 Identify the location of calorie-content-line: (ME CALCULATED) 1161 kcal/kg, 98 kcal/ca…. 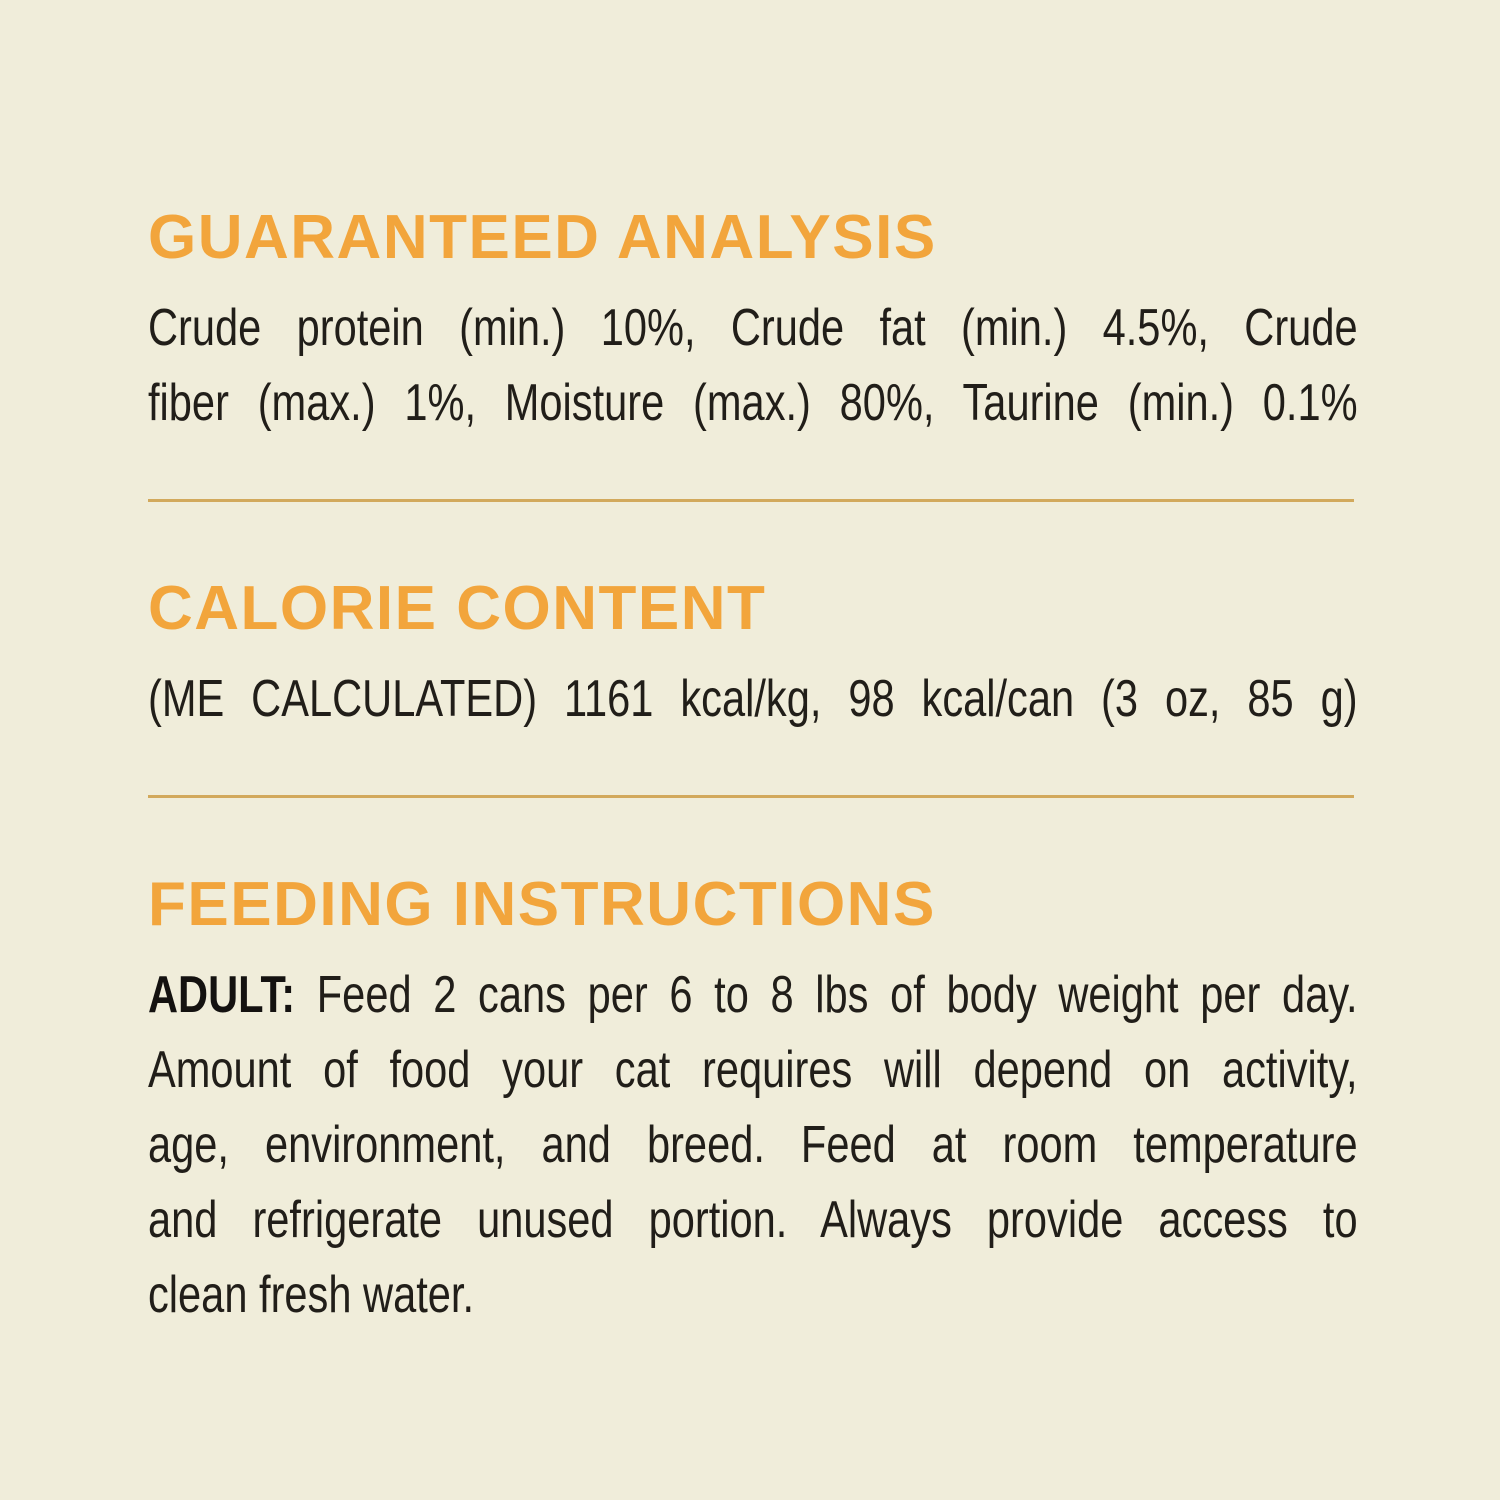
(753, 699).